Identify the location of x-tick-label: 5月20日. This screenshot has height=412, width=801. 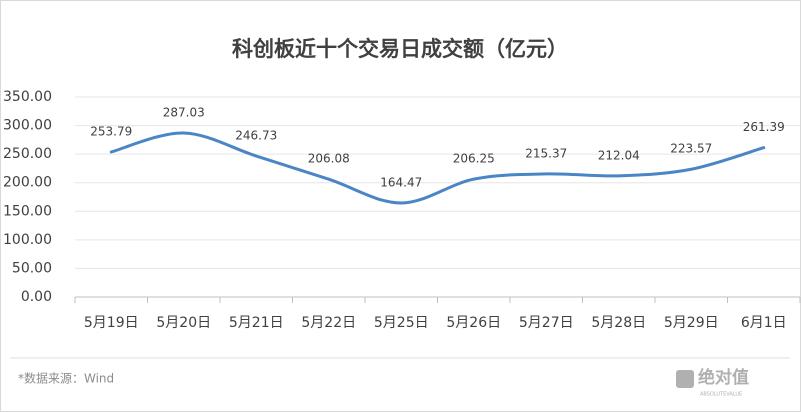
(183, 323).